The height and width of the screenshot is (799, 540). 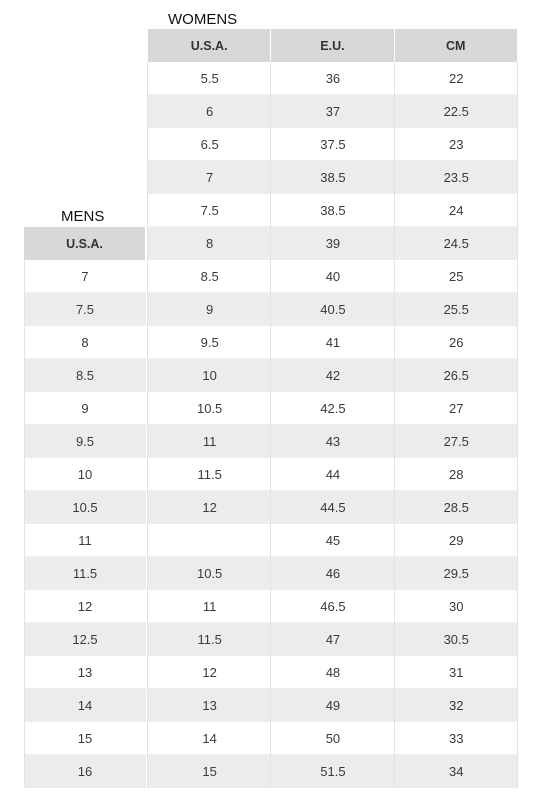 What do you see at coordinates (456, 507) in the screenshot?
I see `womens-cell-cm: 28.5` at bounding box center [456, 507].